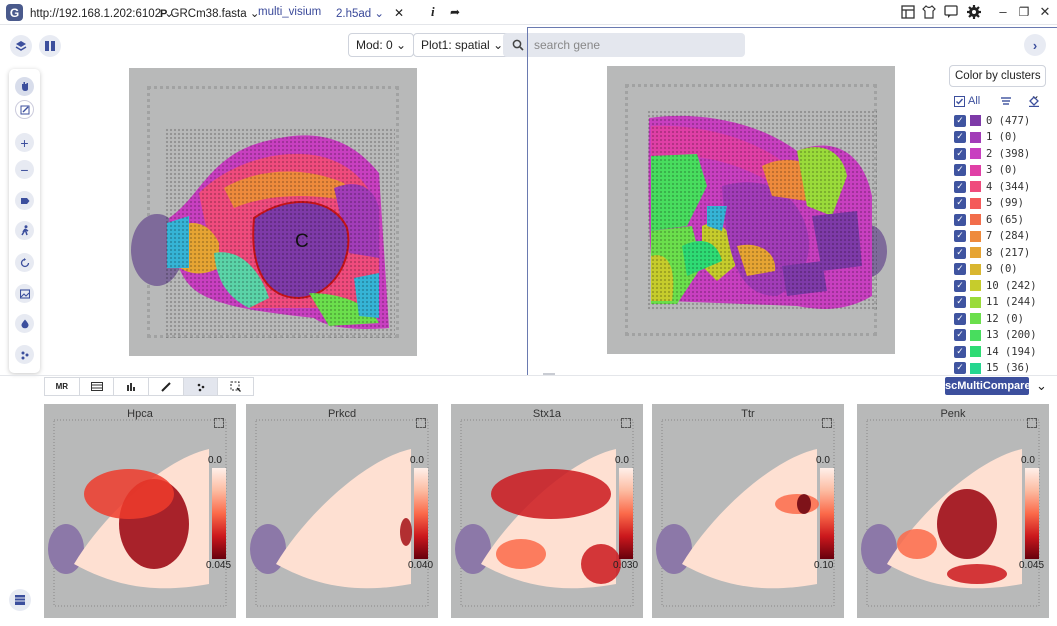  Describe the element at coordinates (995, 351) in the screenshot. I see `cluster-legend-item: ✓ 14 (194)` at that location.